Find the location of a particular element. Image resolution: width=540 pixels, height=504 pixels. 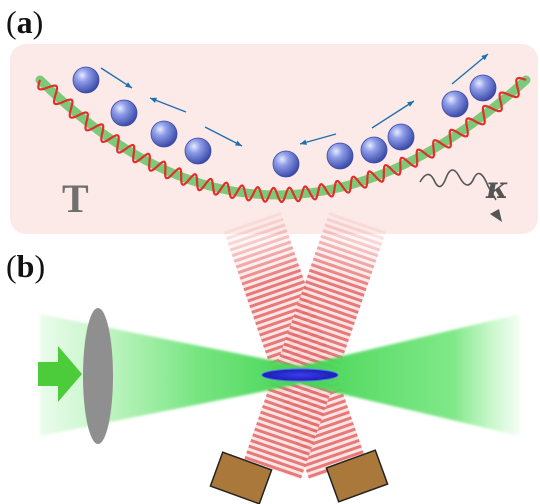

lens-icon is located at coordinates (98, 376).